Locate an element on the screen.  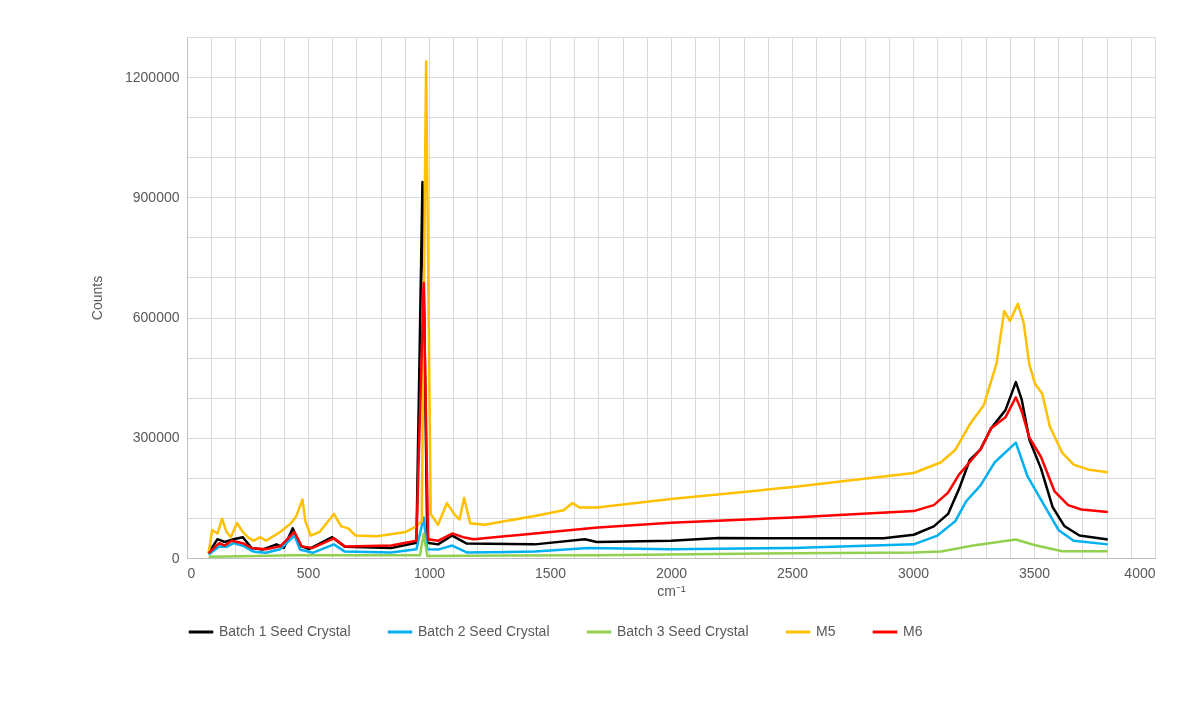
x-tick-label: 0 is located at coordinates (191, 572).